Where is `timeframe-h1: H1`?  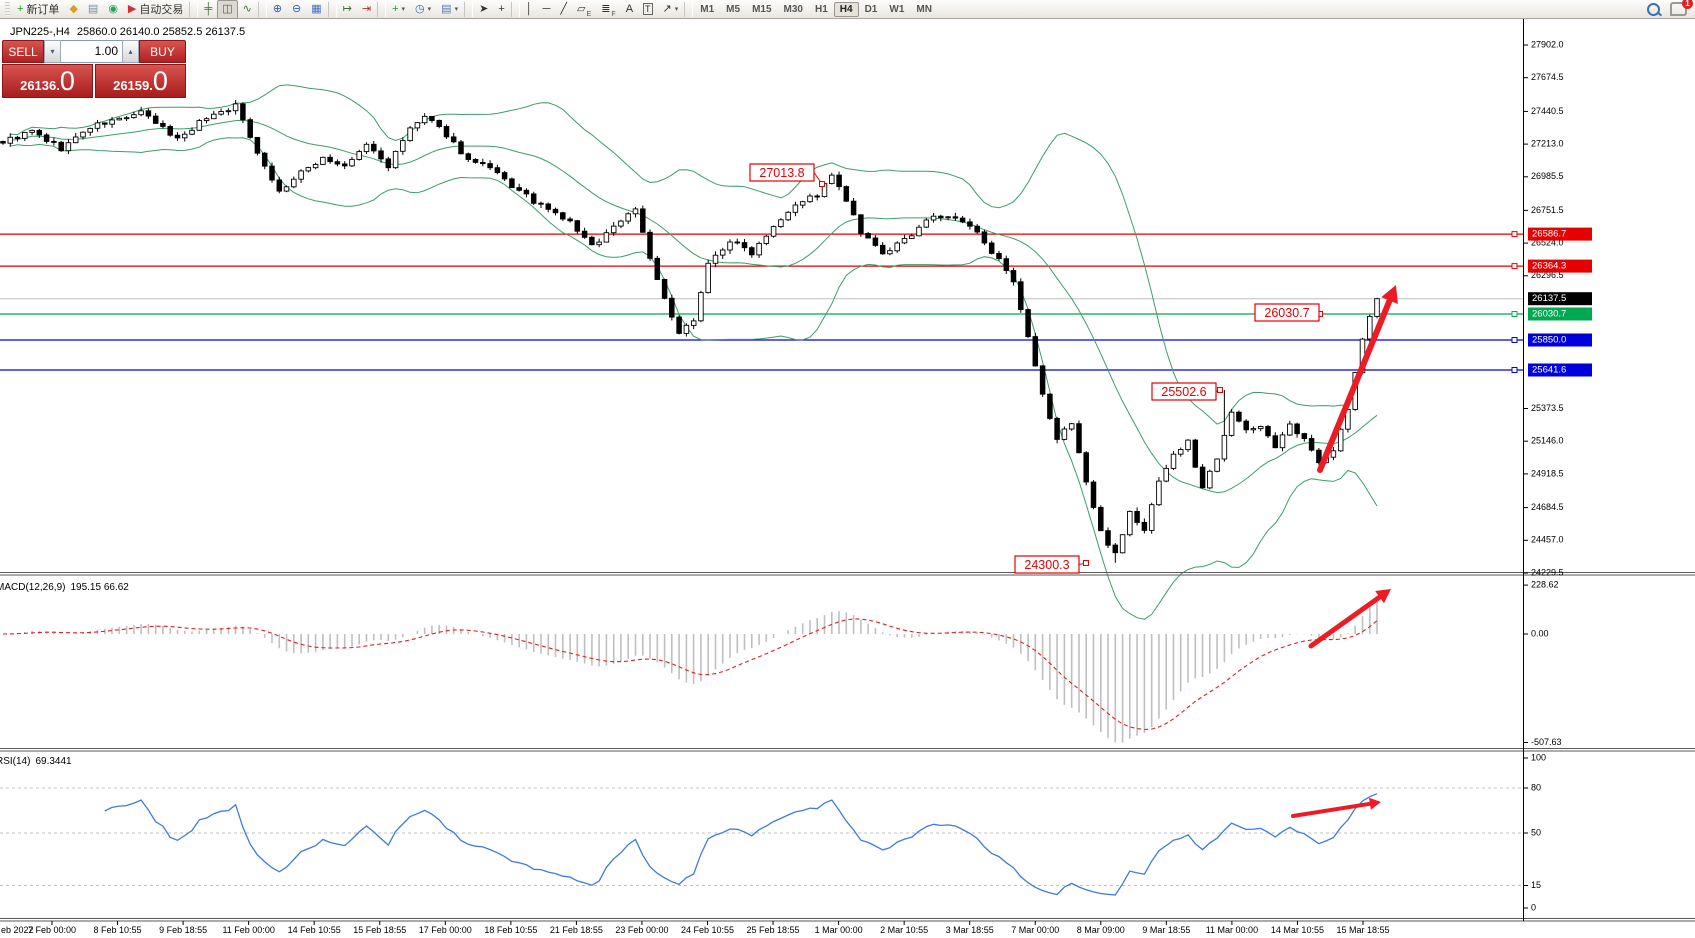
timeframe-h1: H1 is located at coordinates (821, 9).